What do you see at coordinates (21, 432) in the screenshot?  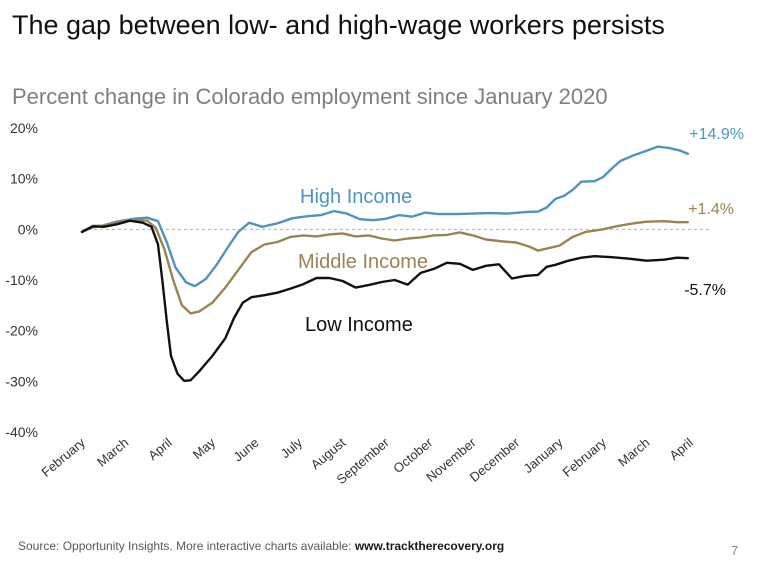 I see `y-tick-label: -40%` at bounding box center [21, 432].